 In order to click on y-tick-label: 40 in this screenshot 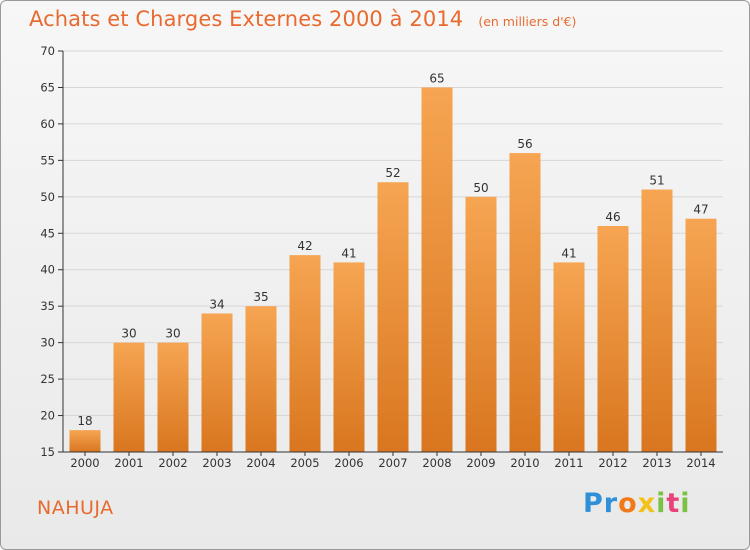, I will do `click(47, 270)`.